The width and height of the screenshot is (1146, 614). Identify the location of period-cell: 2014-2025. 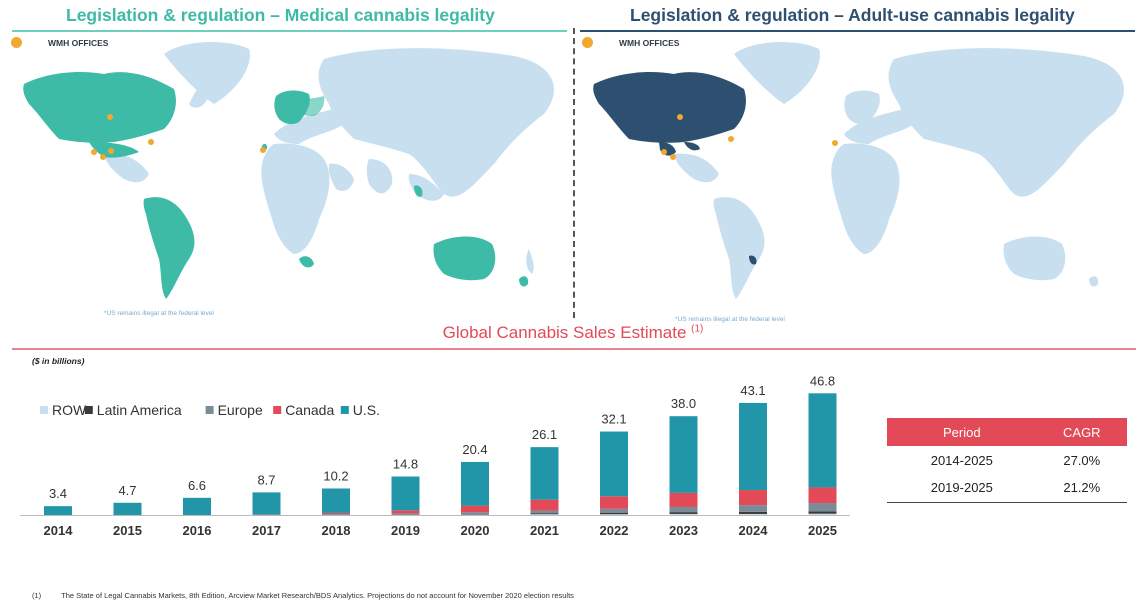
(961, 460).